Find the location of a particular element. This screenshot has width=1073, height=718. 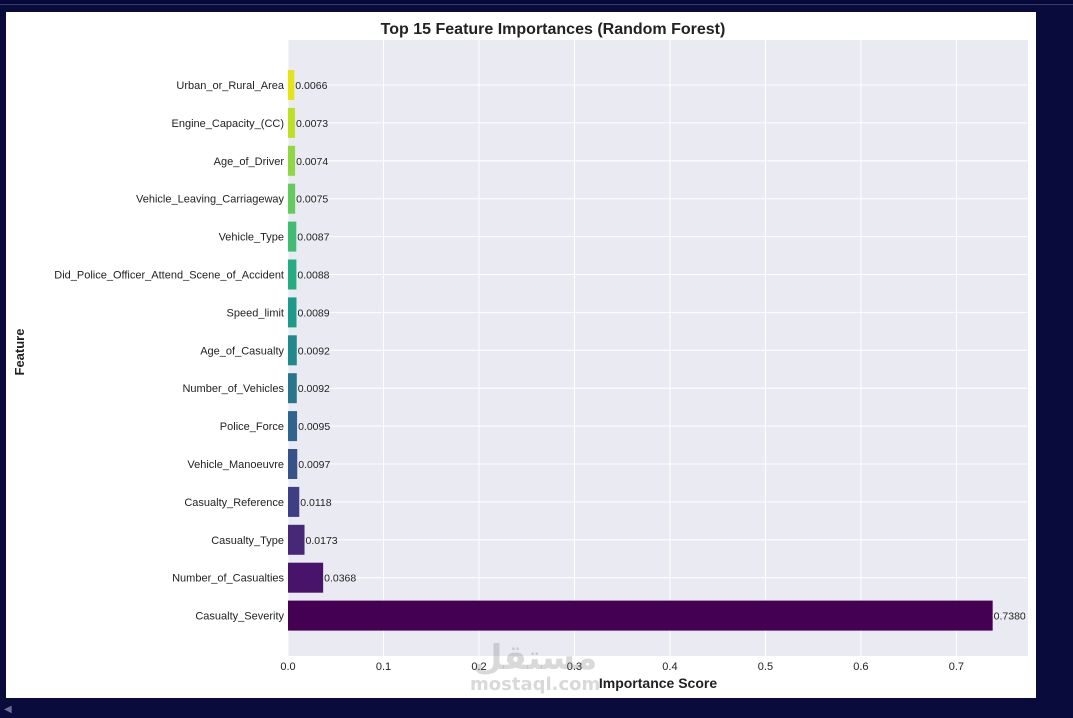

value-label: 0.0118 is located at coordinates (315, 503).